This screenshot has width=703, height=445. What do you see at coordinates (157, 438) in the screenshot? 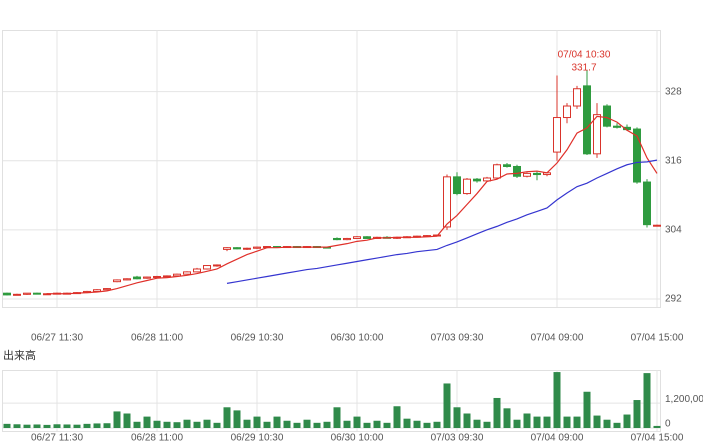
I see `x-tick-label: 06/28 11:00` at bounding box center [157, 438].